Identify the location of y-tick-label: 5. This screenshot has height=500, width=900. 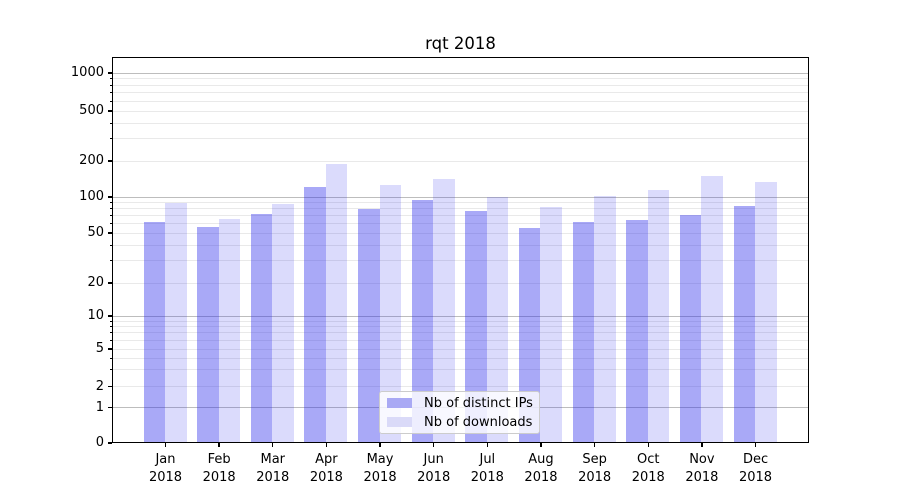
(99, 348).